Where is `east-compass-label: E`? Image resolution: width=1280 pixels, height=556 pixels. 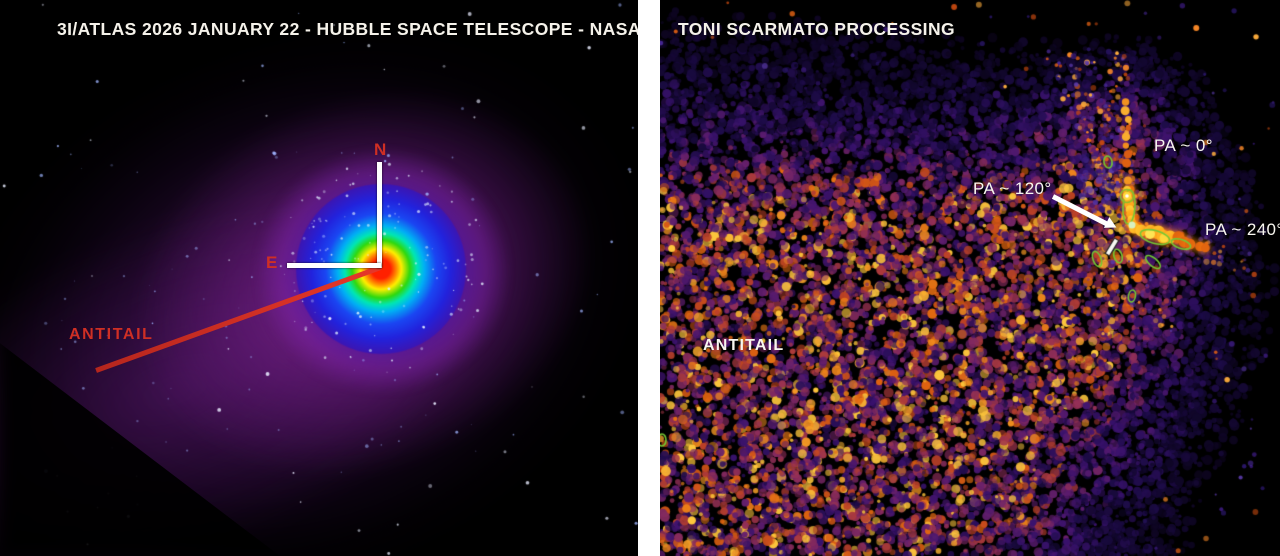 east-compass-label: E is located at coordinates (272, 262).